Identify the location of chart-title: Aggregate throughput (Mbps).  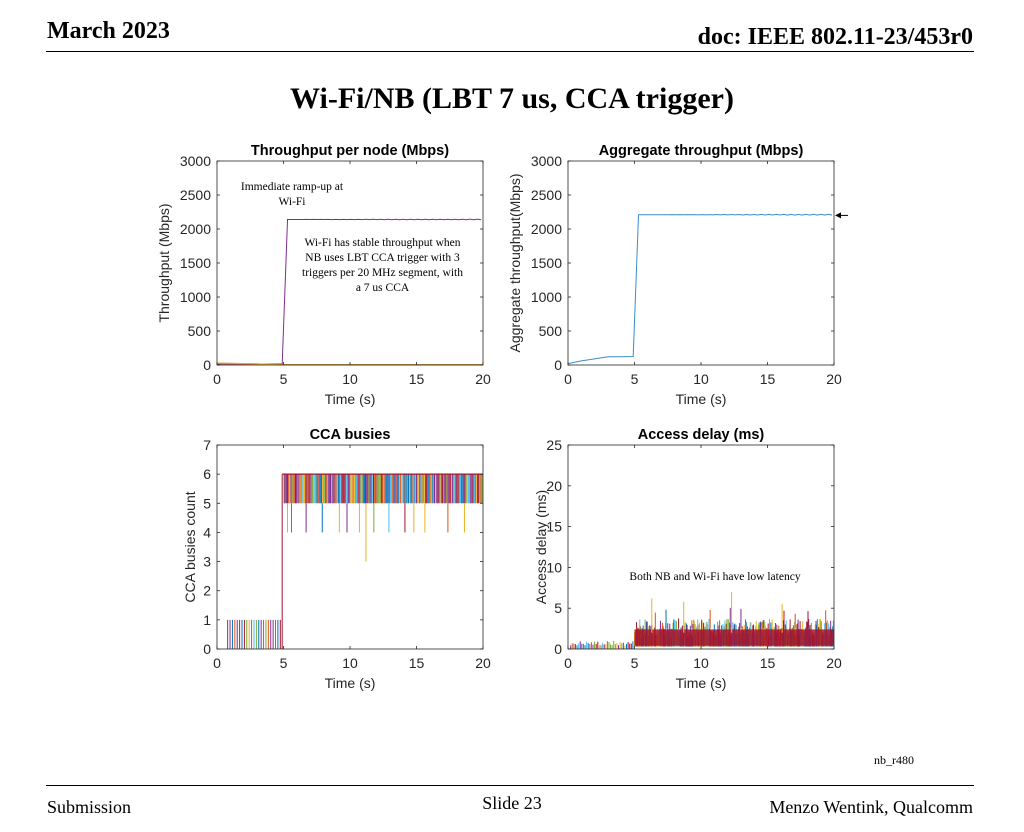
(701, 151).